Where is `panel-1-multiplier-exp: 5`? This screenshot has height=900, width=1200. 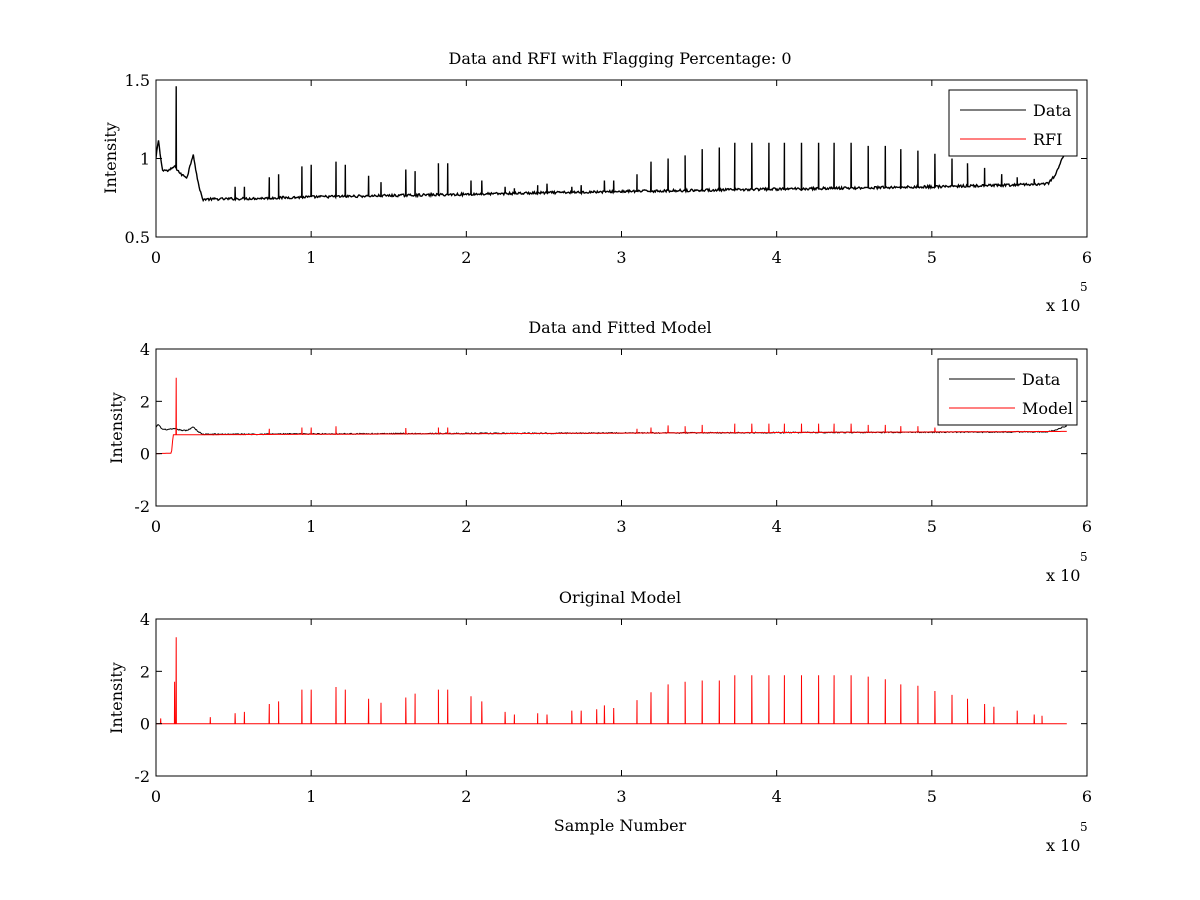 panel-1-multiplier-exp: 5 is located at coordinates (1084, 287).